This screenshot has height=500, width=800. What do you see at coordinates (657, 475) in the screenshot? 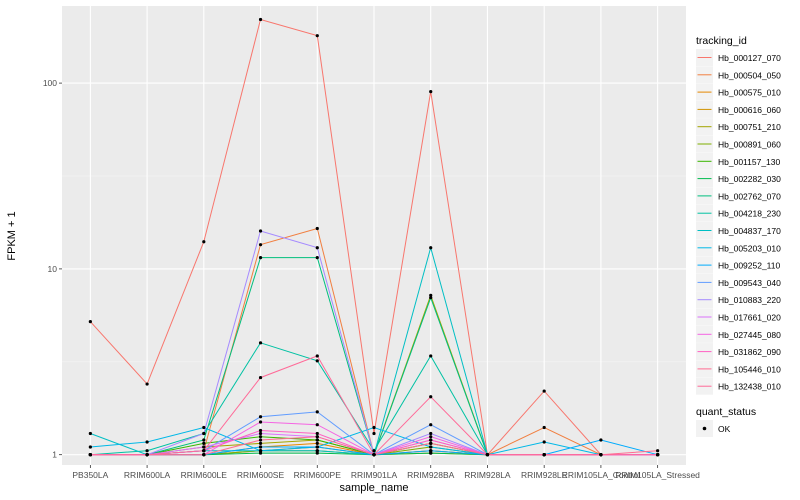
I see `x-tick-label: RRIM105LA_Stressed` at bounding box center [657, 475].